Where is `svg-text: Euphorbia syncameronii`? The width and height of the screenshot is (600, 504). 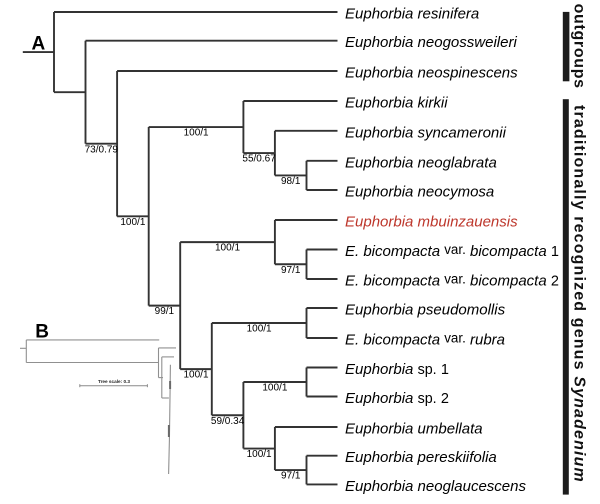 svg-text: Euphorbia syncameronii is located at coordinates (426, 132).